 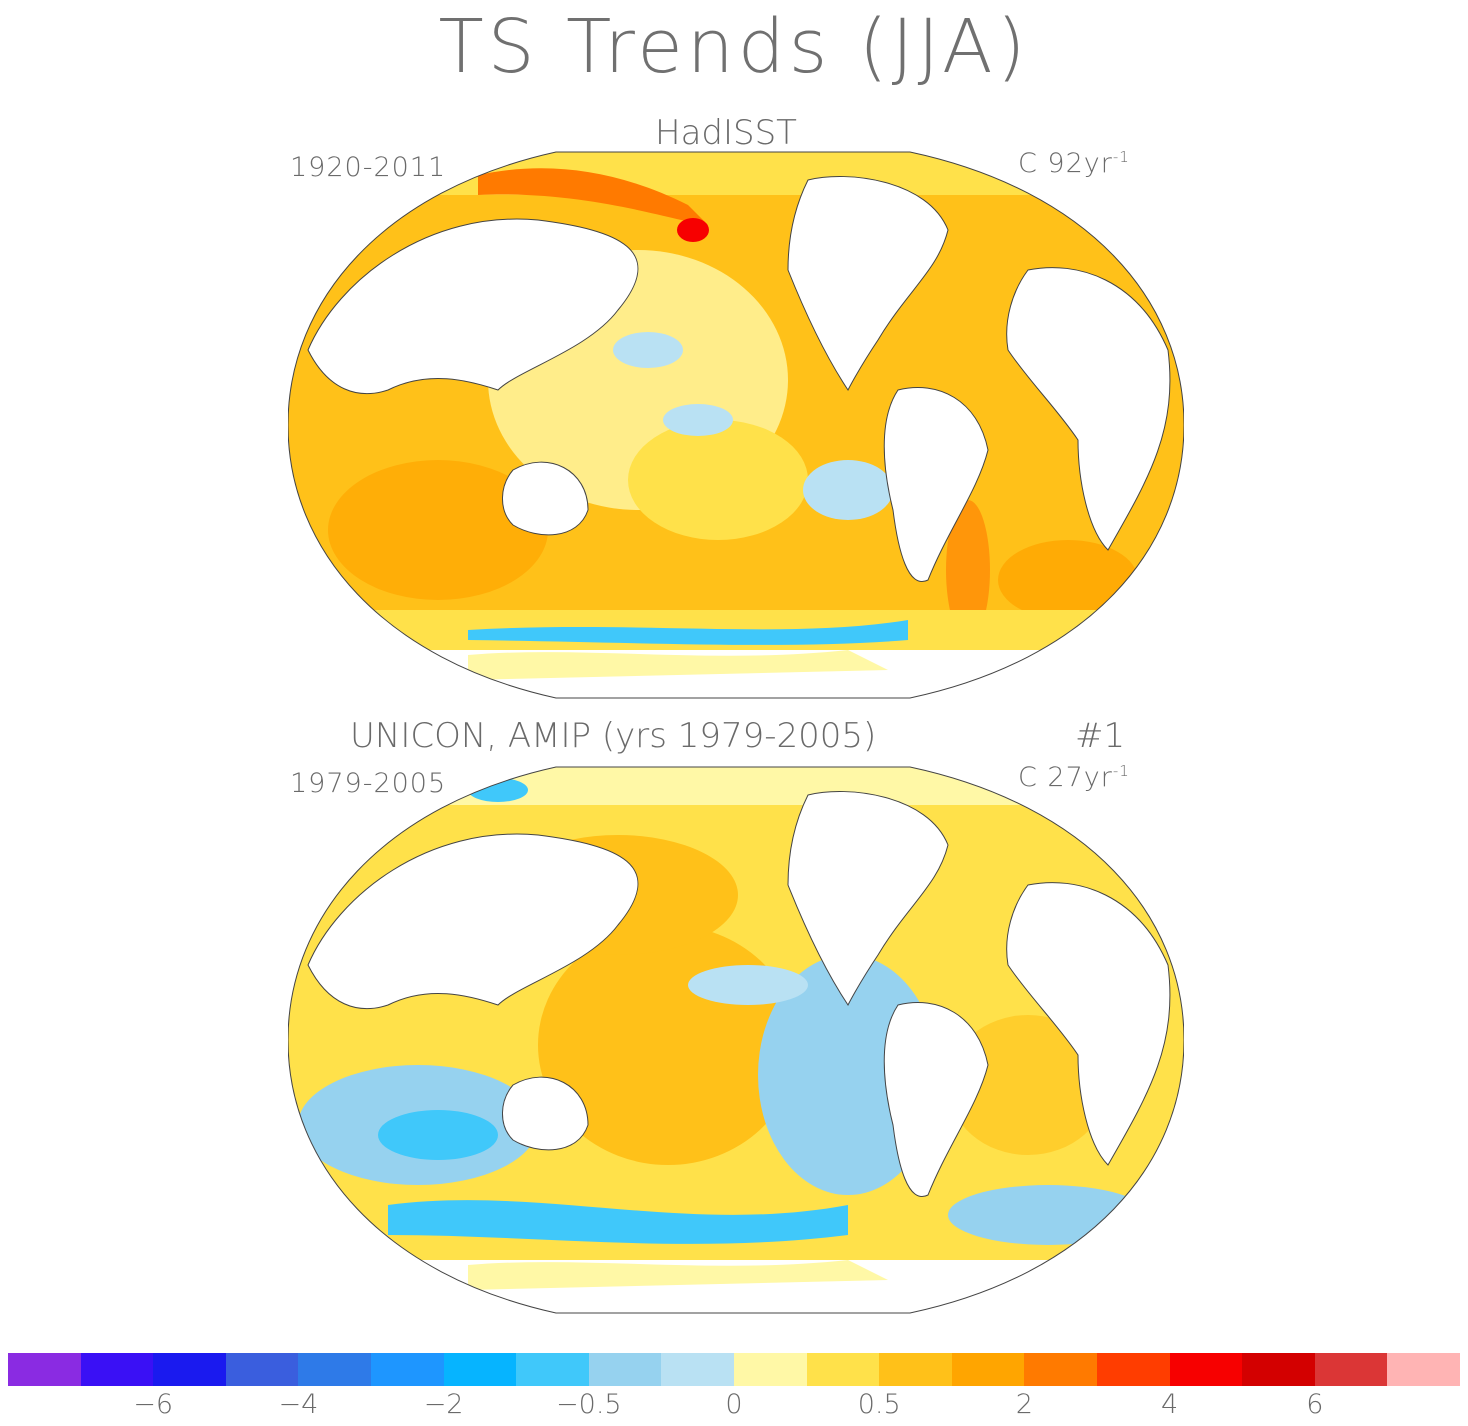 What do you see at coordinates (368, 167) in the screenshot?
I see `panel-1-period: 1920-2011` at bounding box center [368, 167].